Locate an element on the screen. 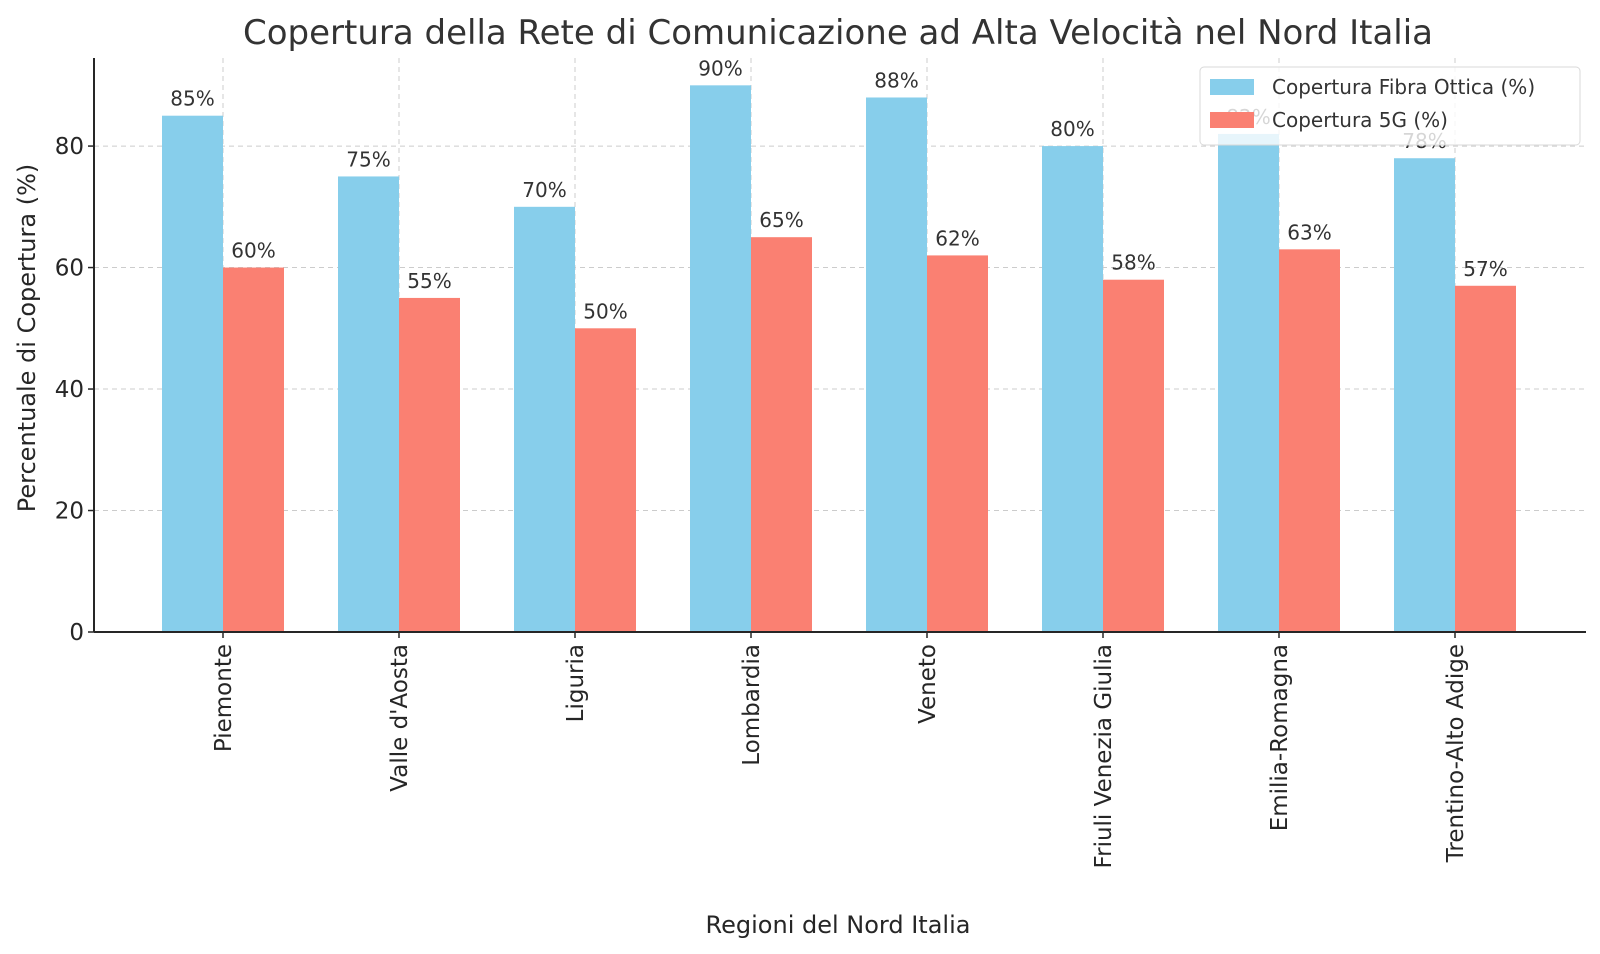 The image size is (1600, 954). x-tick-label-7: Trentino-Alto Adige is located at coordinates (1456, 753).